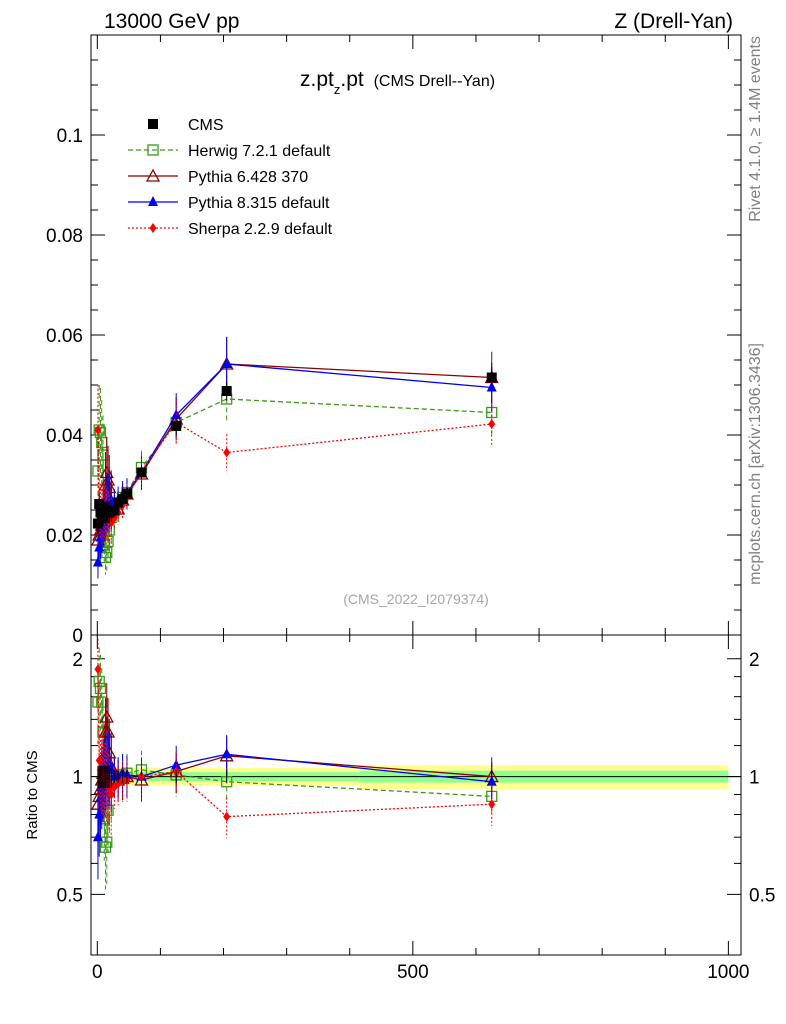 This screenshot has width=786, height=1024. What do you see at coordinates (754, 660) in the screenshot?
I see `ratio-ytick-label-right: 2` at bounding box center [754, 660].